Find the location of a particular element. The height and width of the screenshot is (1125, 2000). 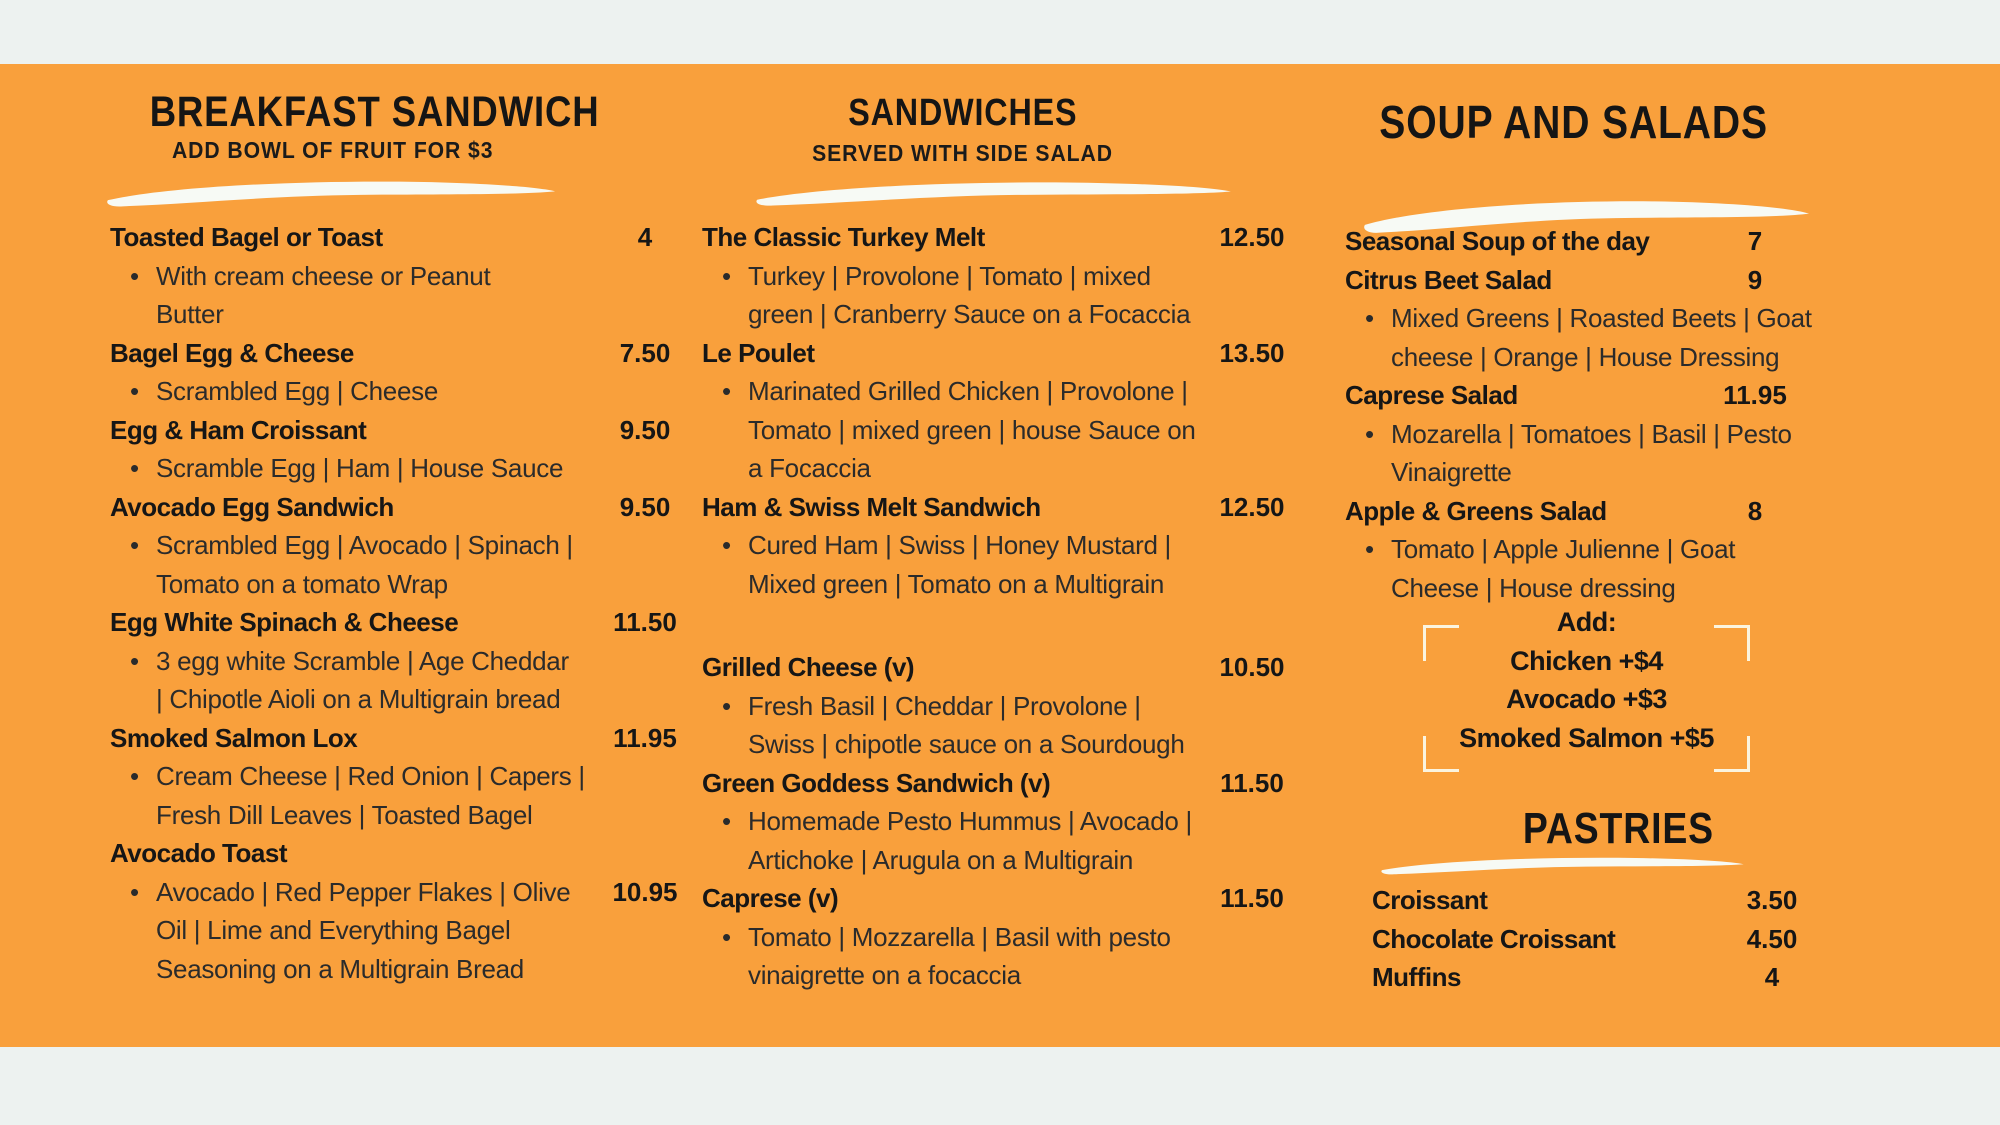

item-description: Scrambled Egg | Cheese is located at coordinates (392, 391).